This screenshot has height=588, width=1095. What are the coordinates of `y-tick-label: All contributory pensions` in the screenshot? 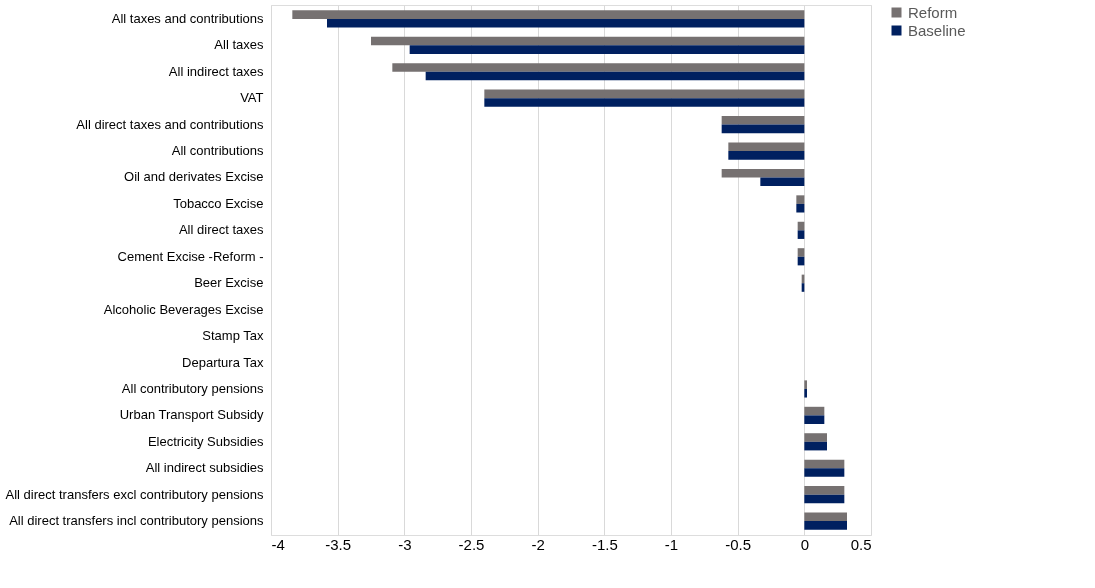 It's located at (192, 388).